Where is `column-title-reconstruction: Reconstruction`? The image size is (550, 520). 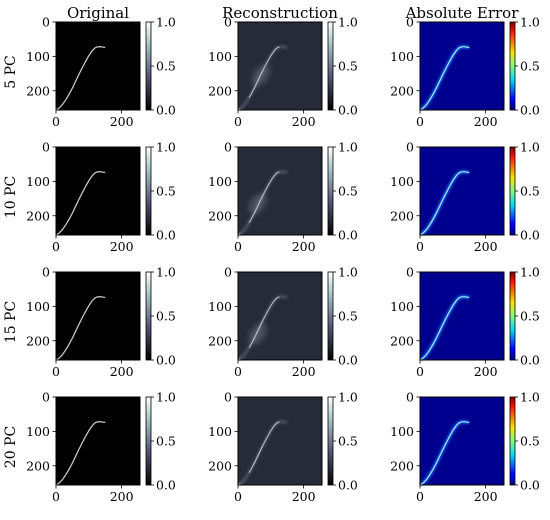
column-title-reconstruction: Reconstruction is located at coordinates (280, 13).